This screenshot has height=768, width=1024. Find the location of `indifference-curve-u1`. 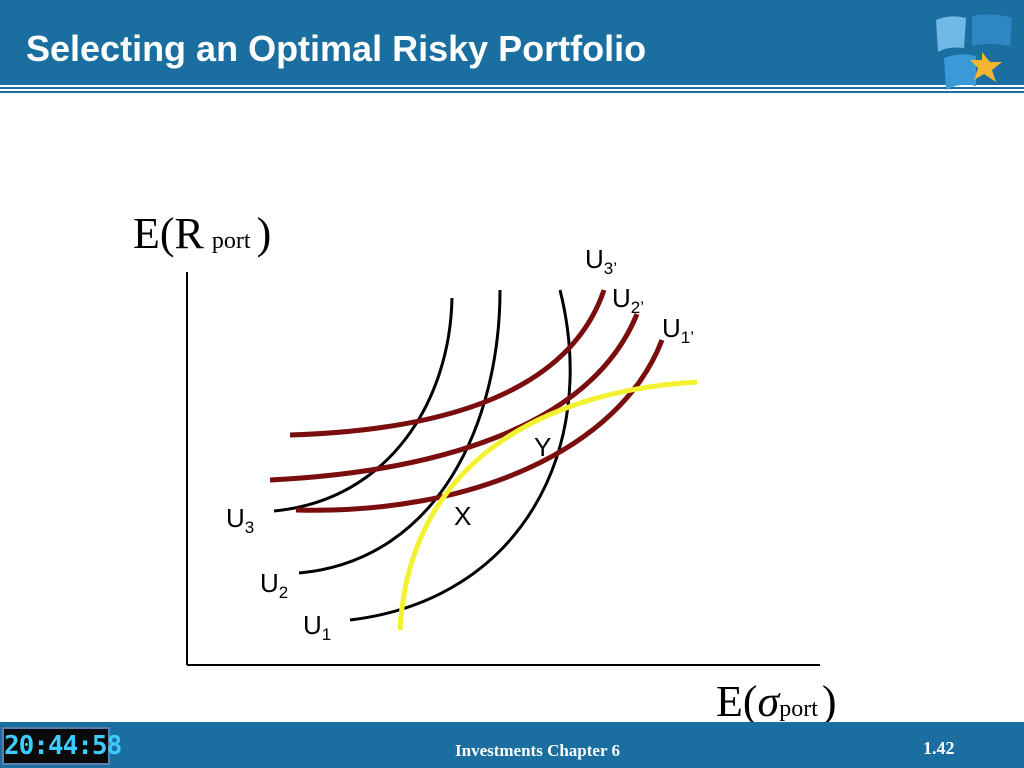

indifference-curve-u1 is located at coordinates (460, 455).